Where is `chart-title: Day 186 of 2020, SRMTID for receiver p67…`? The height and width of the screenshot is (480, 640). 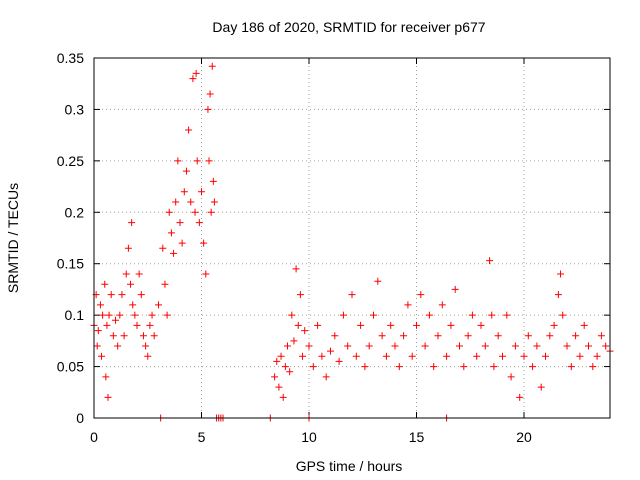
chart-title: Day 186 of 2020, SRMTID for receiver p67… is located at coordinates (348, 27).